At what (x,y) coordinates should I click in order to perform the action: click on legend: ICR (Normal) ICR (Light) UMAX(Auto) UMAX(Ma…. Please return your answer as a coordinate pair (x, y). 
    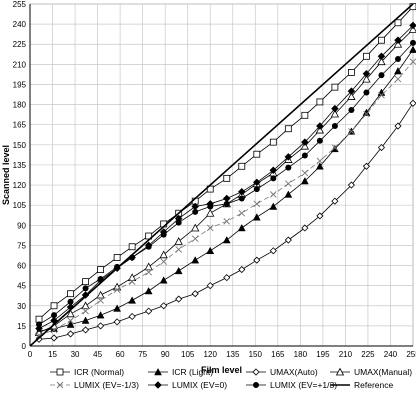
    Looking at the image, I should click on (231, 378).